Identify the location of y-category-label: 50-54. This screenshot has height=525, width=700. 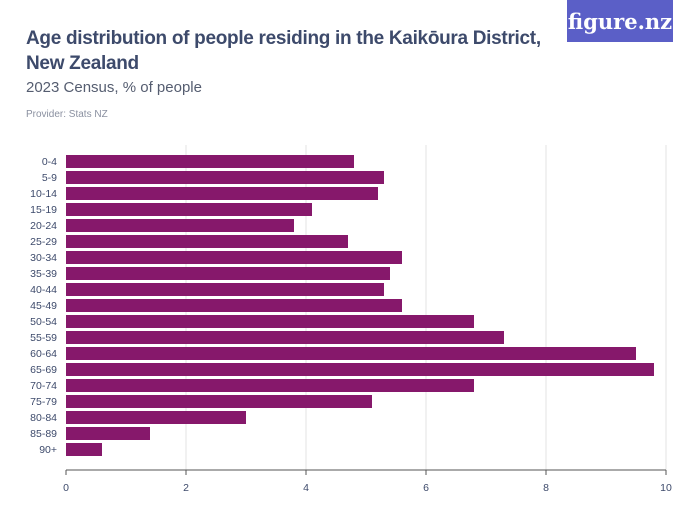
(43, 322).